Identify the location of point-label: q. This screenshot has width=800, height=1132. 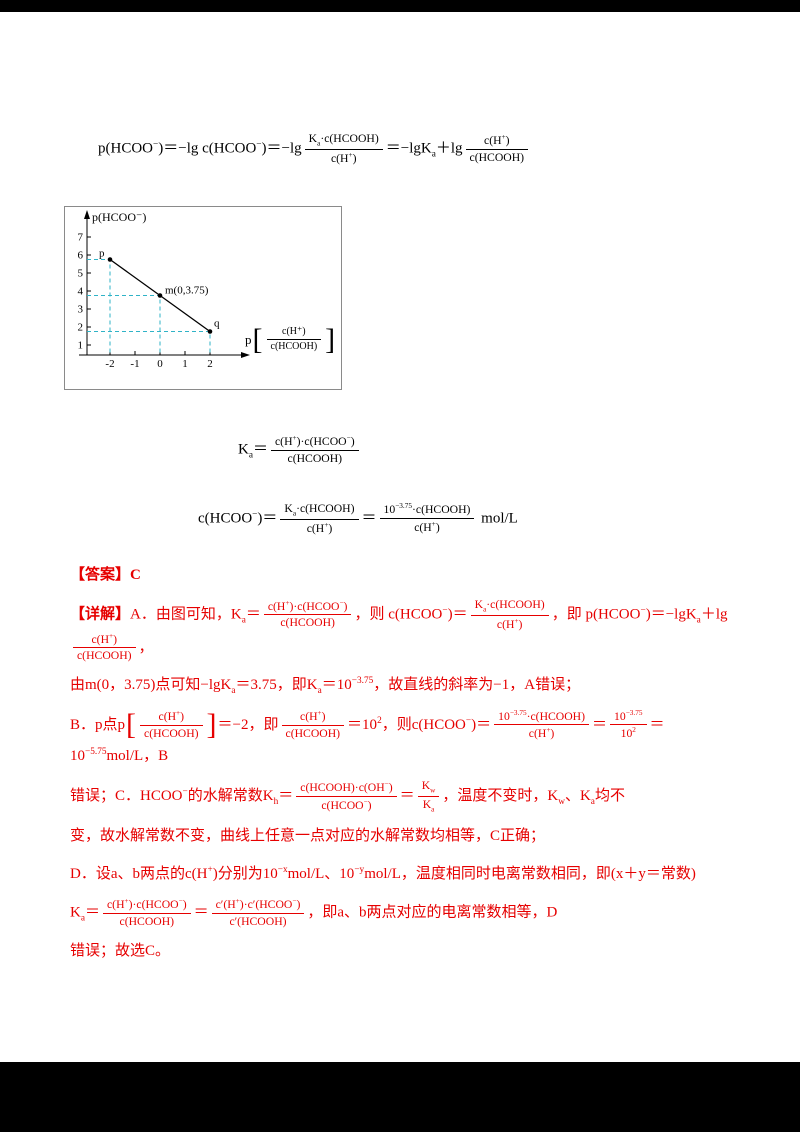
(217, 323).